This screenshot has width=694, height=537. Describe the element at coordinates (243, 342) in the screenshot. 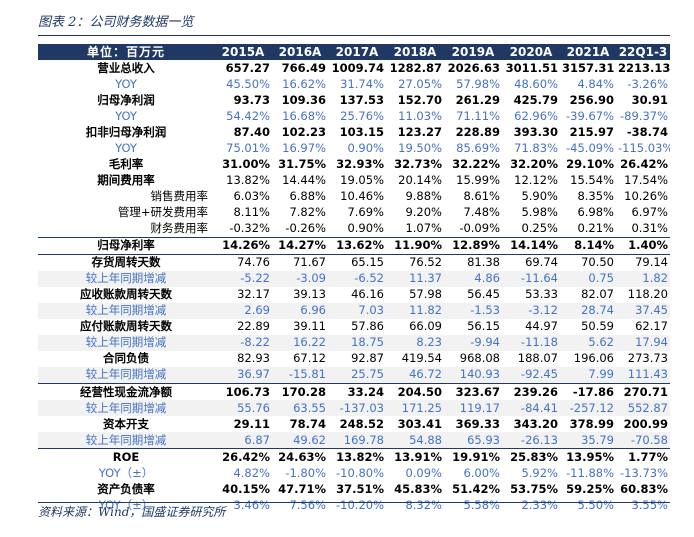

I see `value-cell: -8.22` at that location.